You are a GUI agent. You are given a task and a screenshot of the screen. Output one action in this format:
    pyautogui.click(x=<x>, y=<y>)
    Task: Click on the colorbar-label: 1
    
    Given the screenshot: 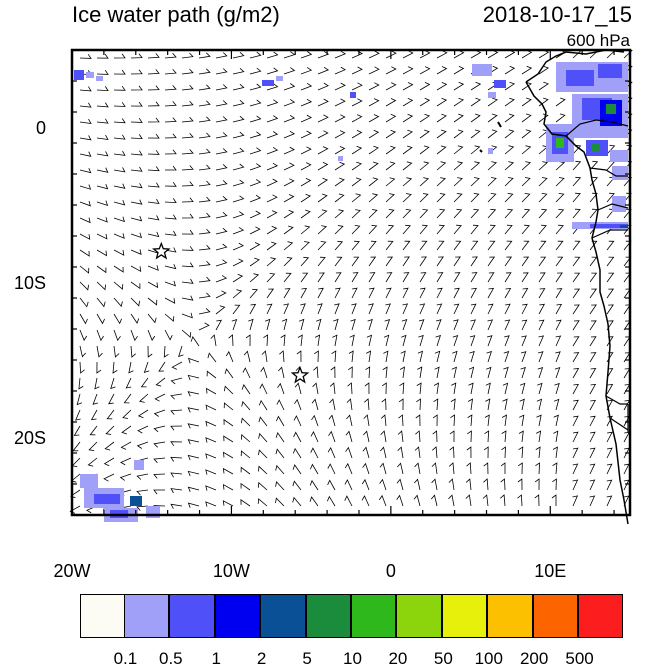 What is the action you would take?
    pyautogui.click(x=216, y=658)
    